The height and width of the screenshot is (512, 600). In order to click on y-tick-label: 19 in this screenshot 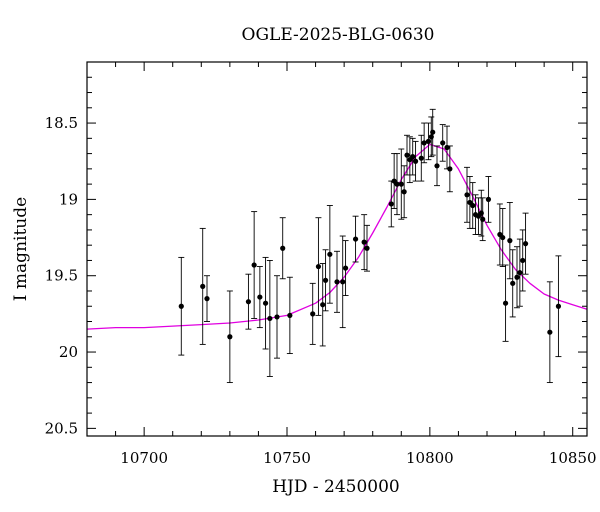, I will do `click(68, 199)`.